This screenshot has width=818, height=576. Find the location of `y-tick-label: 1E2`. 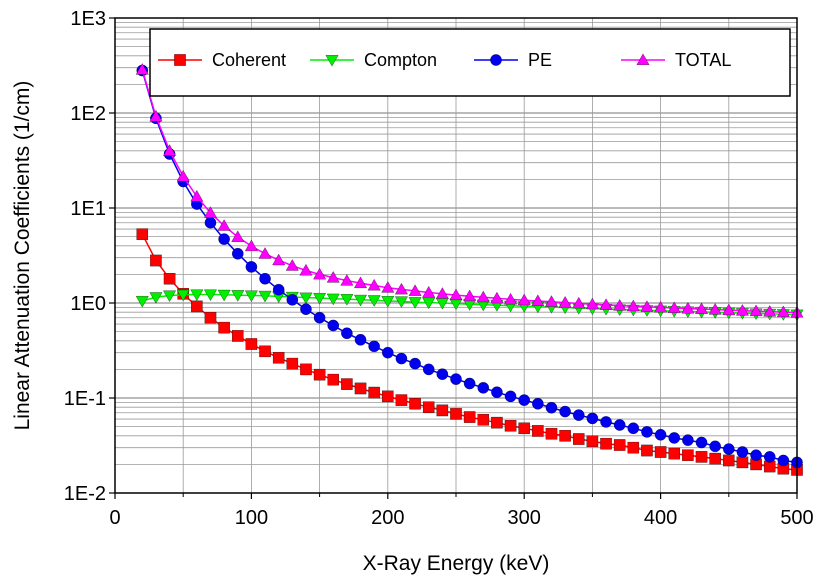

y-tick-label: 1E2 is located at coordinates (88, 114).